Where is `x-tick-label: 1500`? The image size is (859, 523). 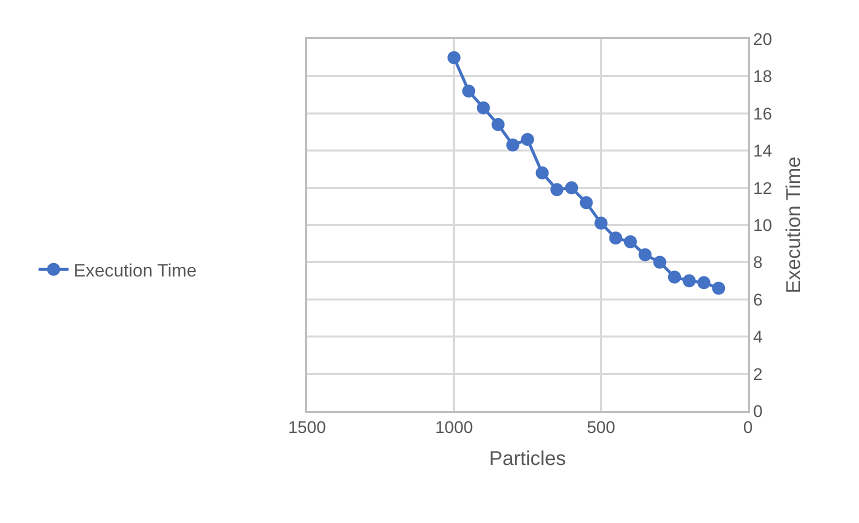
x-tick-label: 1500 is located at coordinates (307, 428).